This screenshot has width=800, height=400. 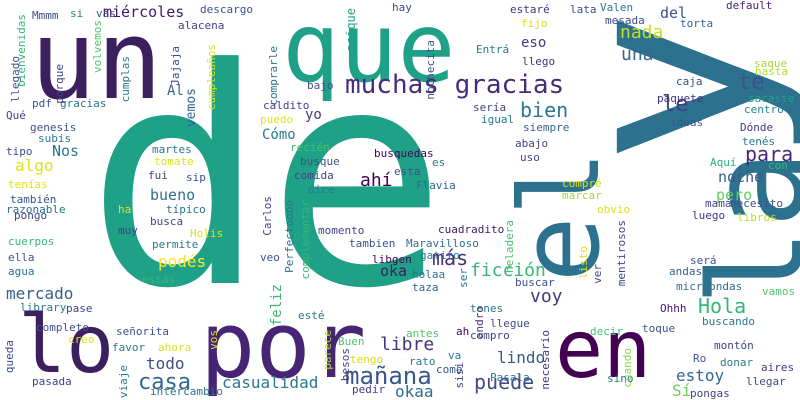 What do you see at coordinates (201, 25) in the screenshot?
I see `word-alacena: alacena` at bounding box center [201, 25].